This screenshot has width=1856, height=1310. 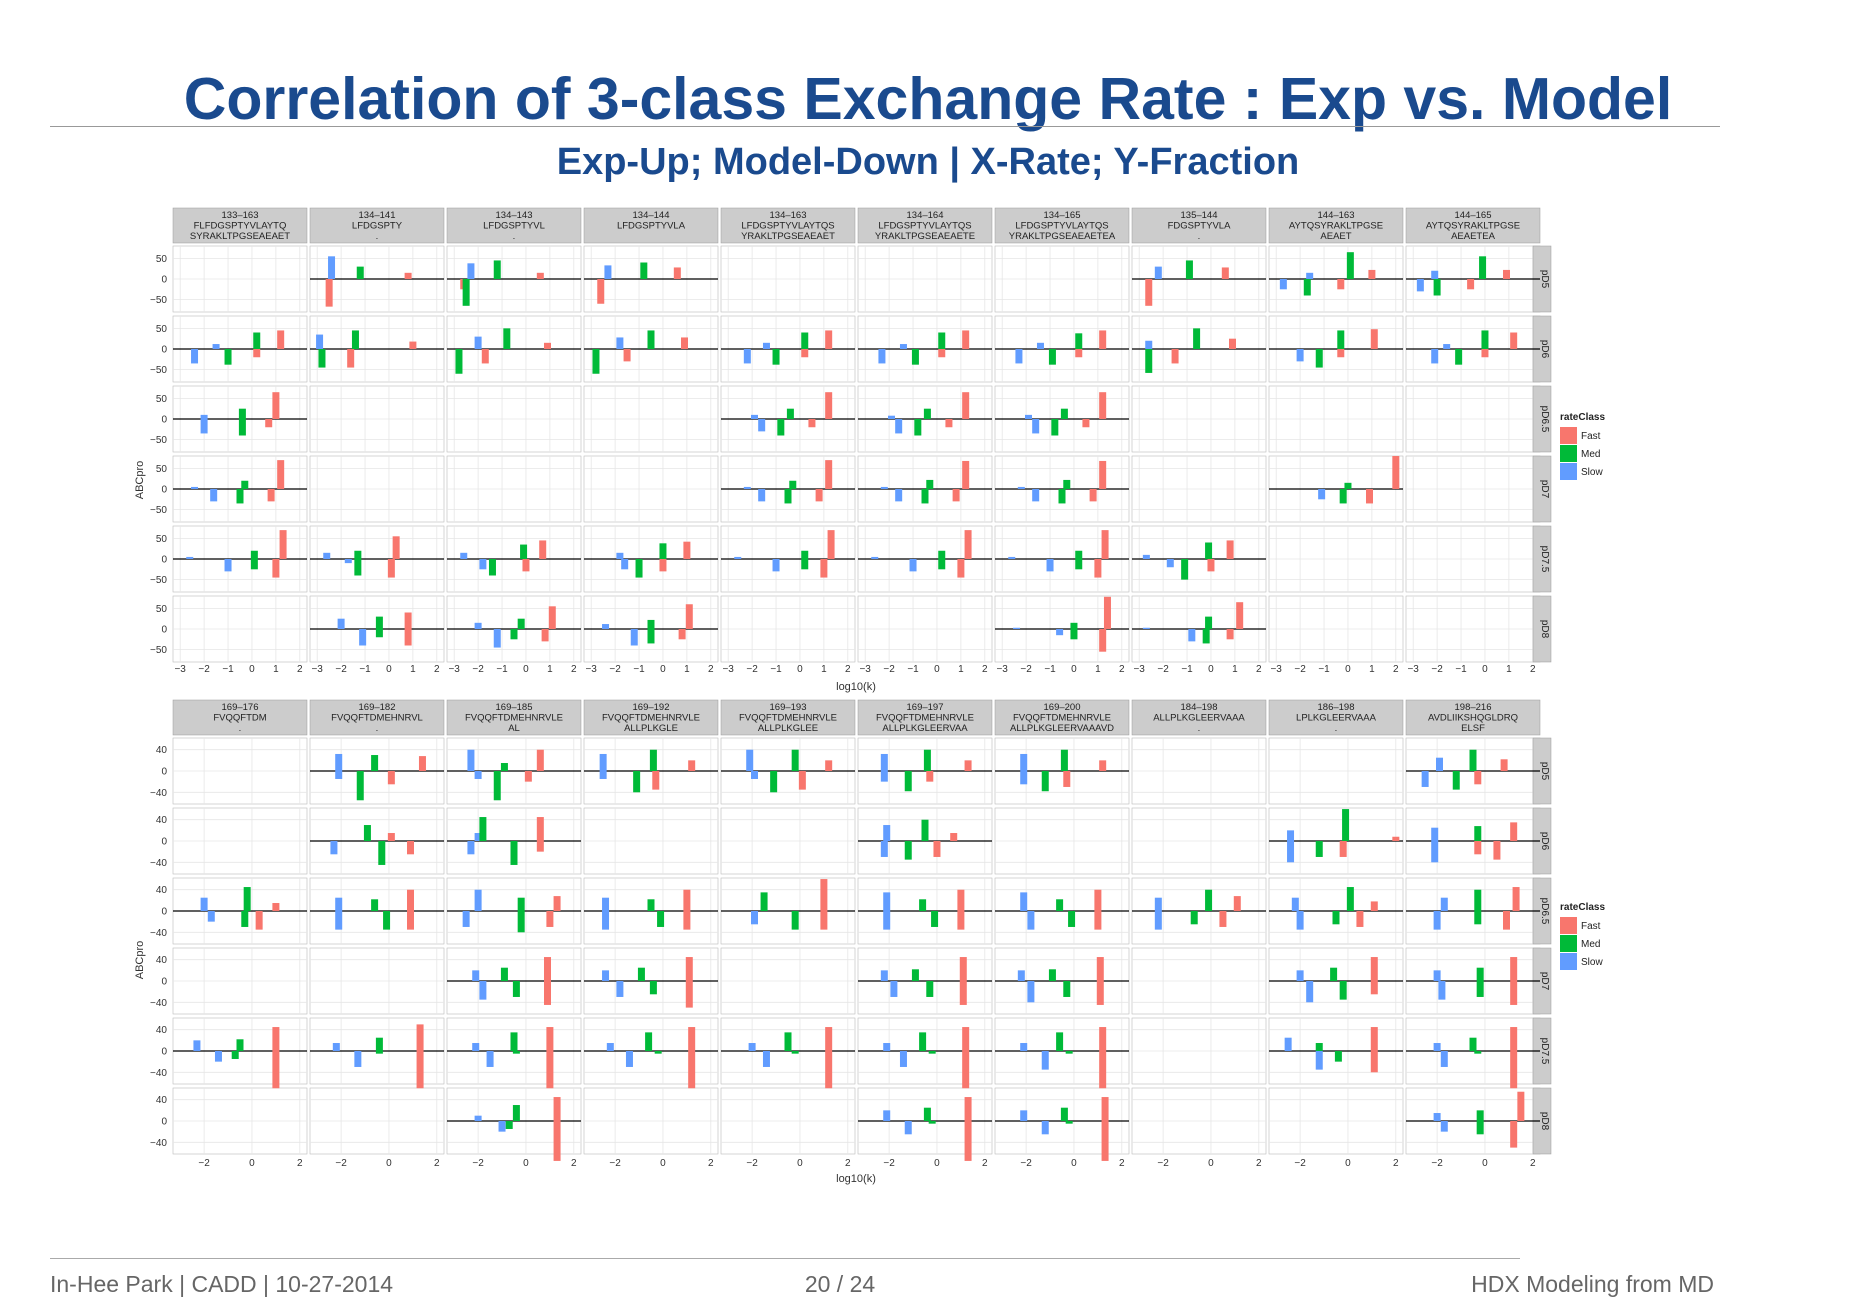 What do you see at coordinates (924, 226) in the screenshot?
I see `facet-strip-label: LFDGSPTYVLAYTQS` at bounding box center [924, 226].